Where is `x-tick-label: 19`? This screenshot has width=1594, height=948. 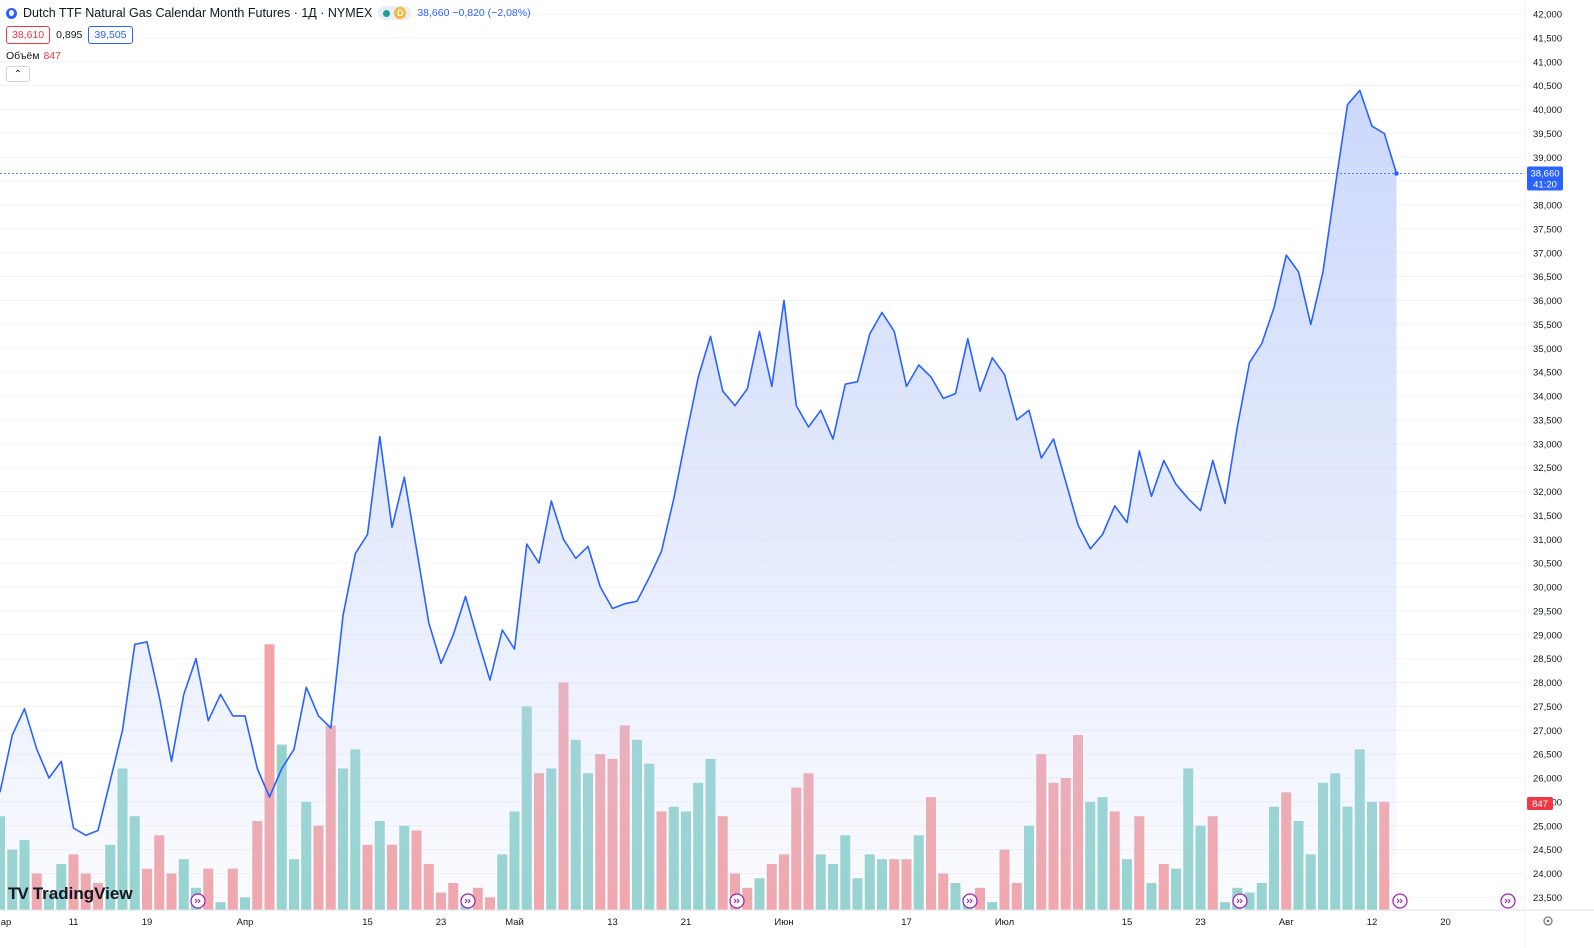
x-tick-label: 19 is located at coordinates (147, 922).